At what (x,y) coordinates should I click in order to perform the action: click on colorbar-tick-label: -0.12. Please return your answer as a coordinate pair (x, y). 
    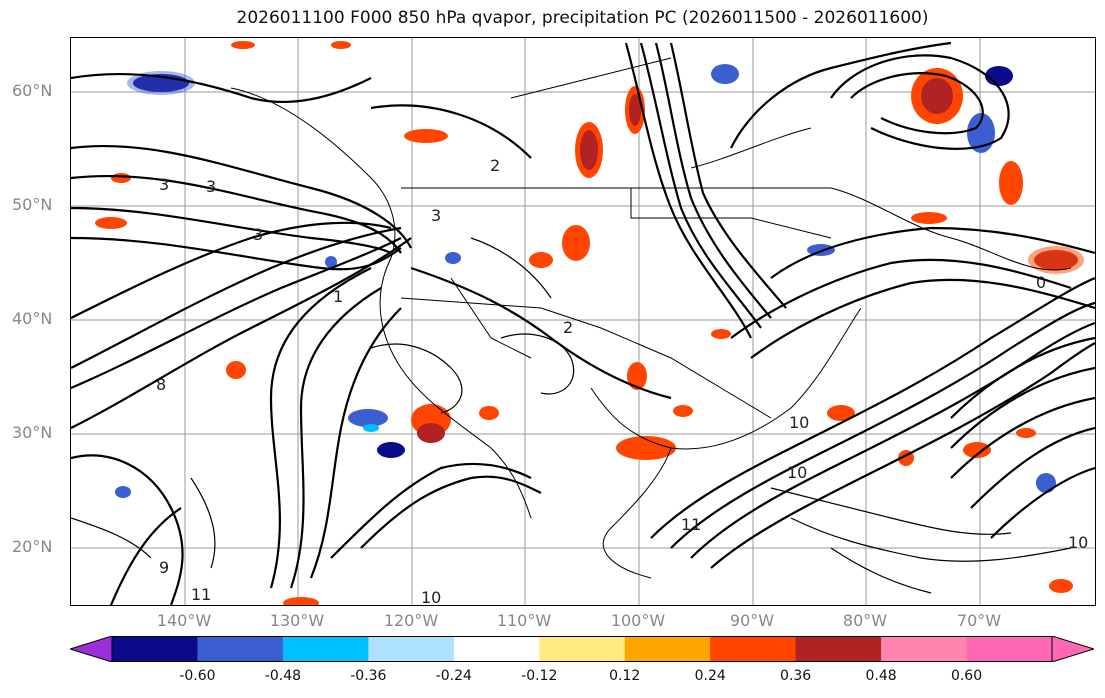
    Looking at the image, I should click on (539, 676).